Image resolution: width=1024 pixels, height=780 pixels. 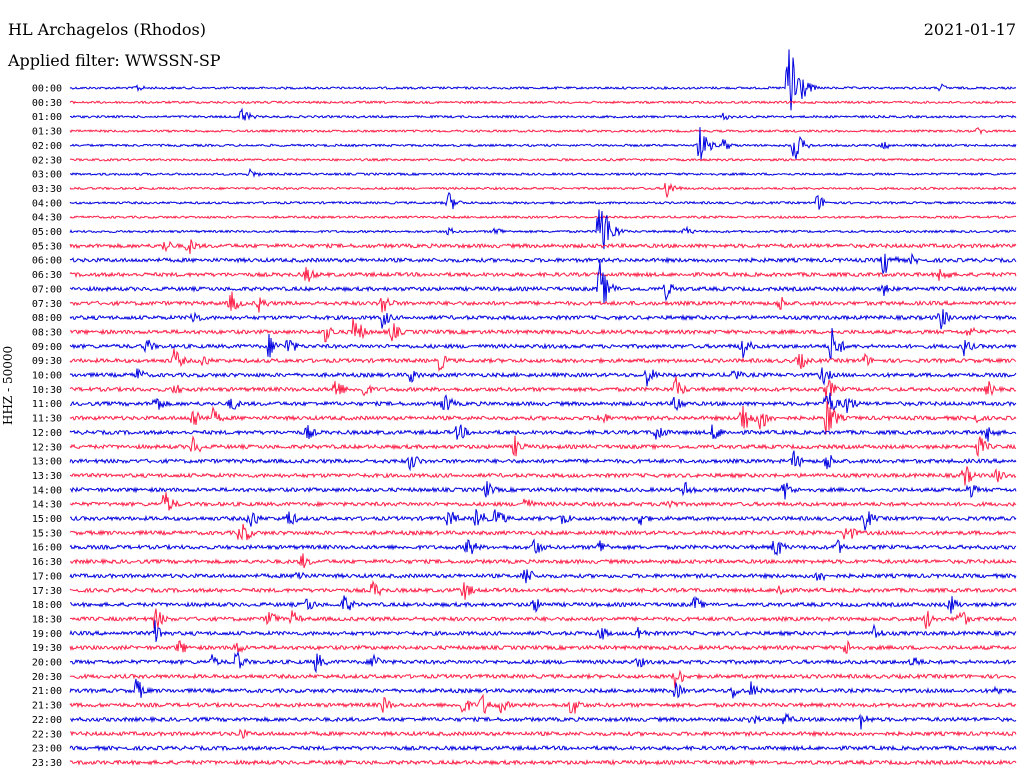 I want to click on time-tick-label: 22:00, so click(x=47, y=720).